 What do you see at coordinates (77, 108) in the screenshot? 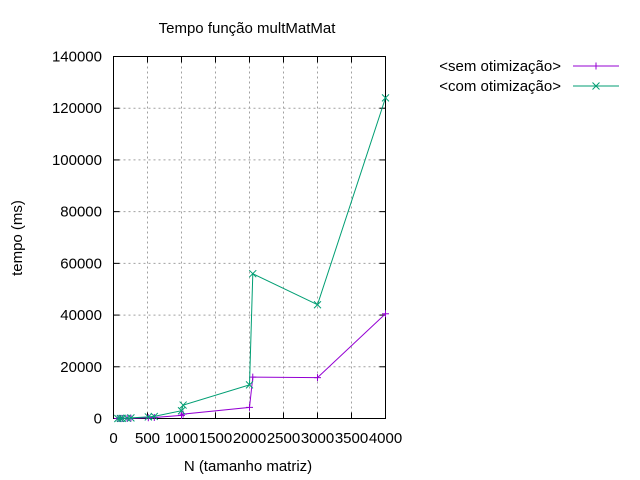
I see `y-tick-label: 120000` at bounding box center [77, 108].